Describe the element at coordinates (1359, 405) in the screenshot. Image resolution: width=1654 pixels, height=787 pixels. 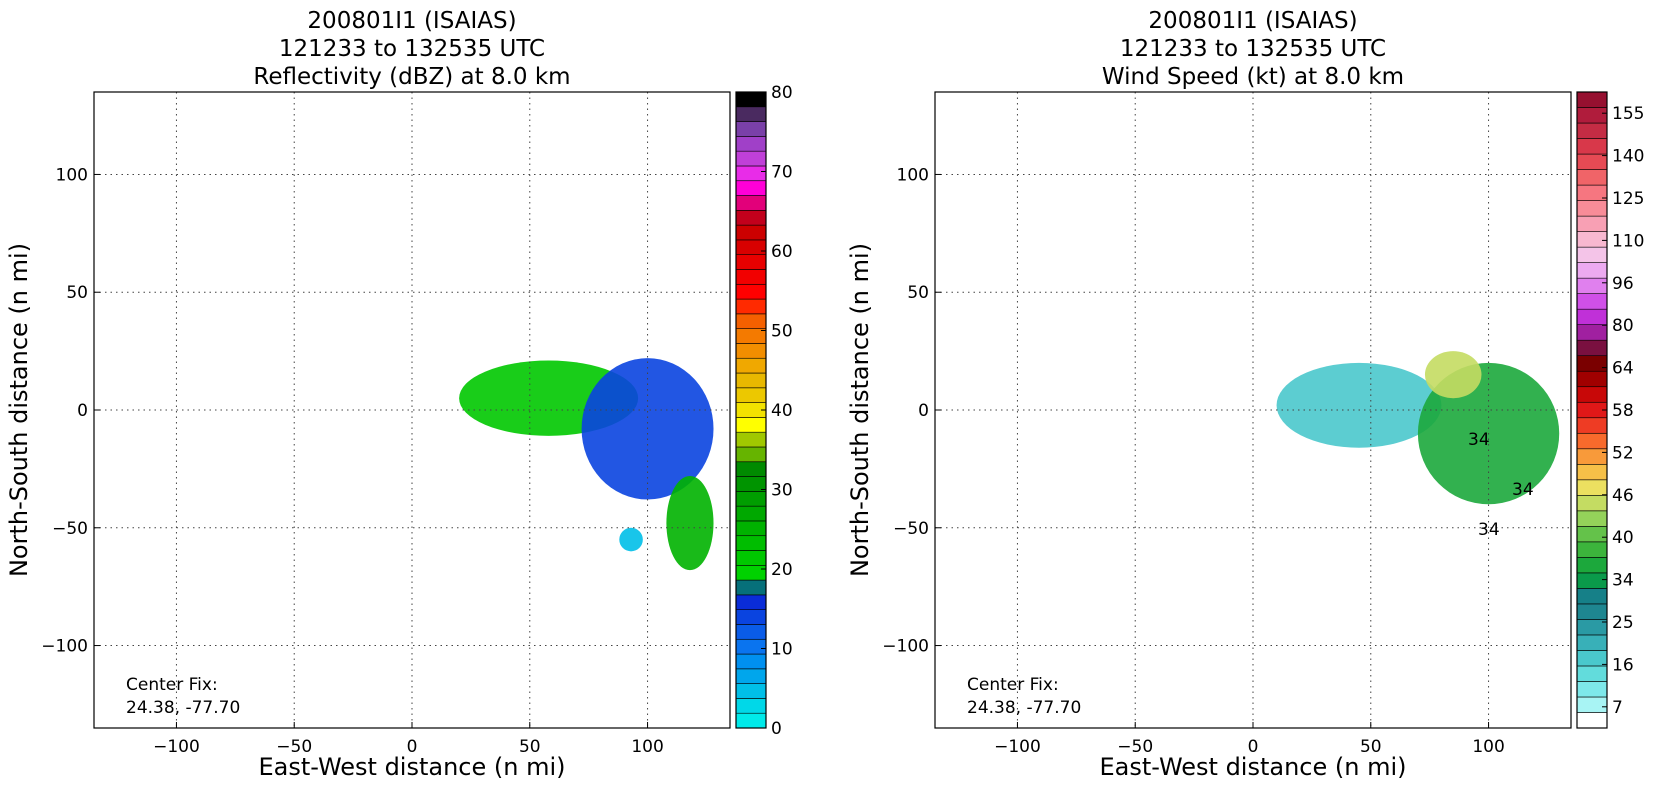
I see `wind-field-region` at that location.